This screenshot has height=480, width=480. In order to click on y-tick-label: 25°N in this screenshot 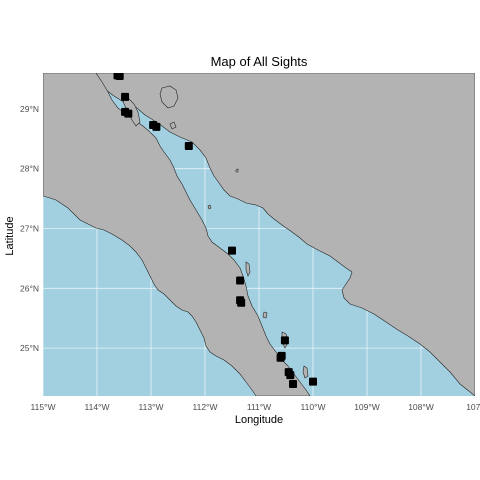, I will do `click(29, 348)`.